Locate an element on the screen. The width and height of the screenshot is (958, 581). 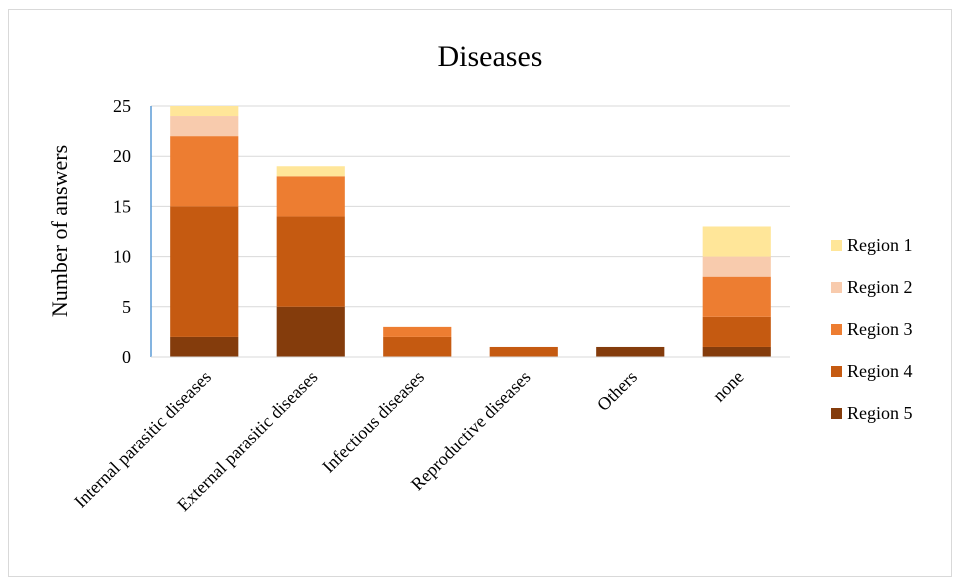
y-tick-label: 25 is located at coordinates (122, 106).